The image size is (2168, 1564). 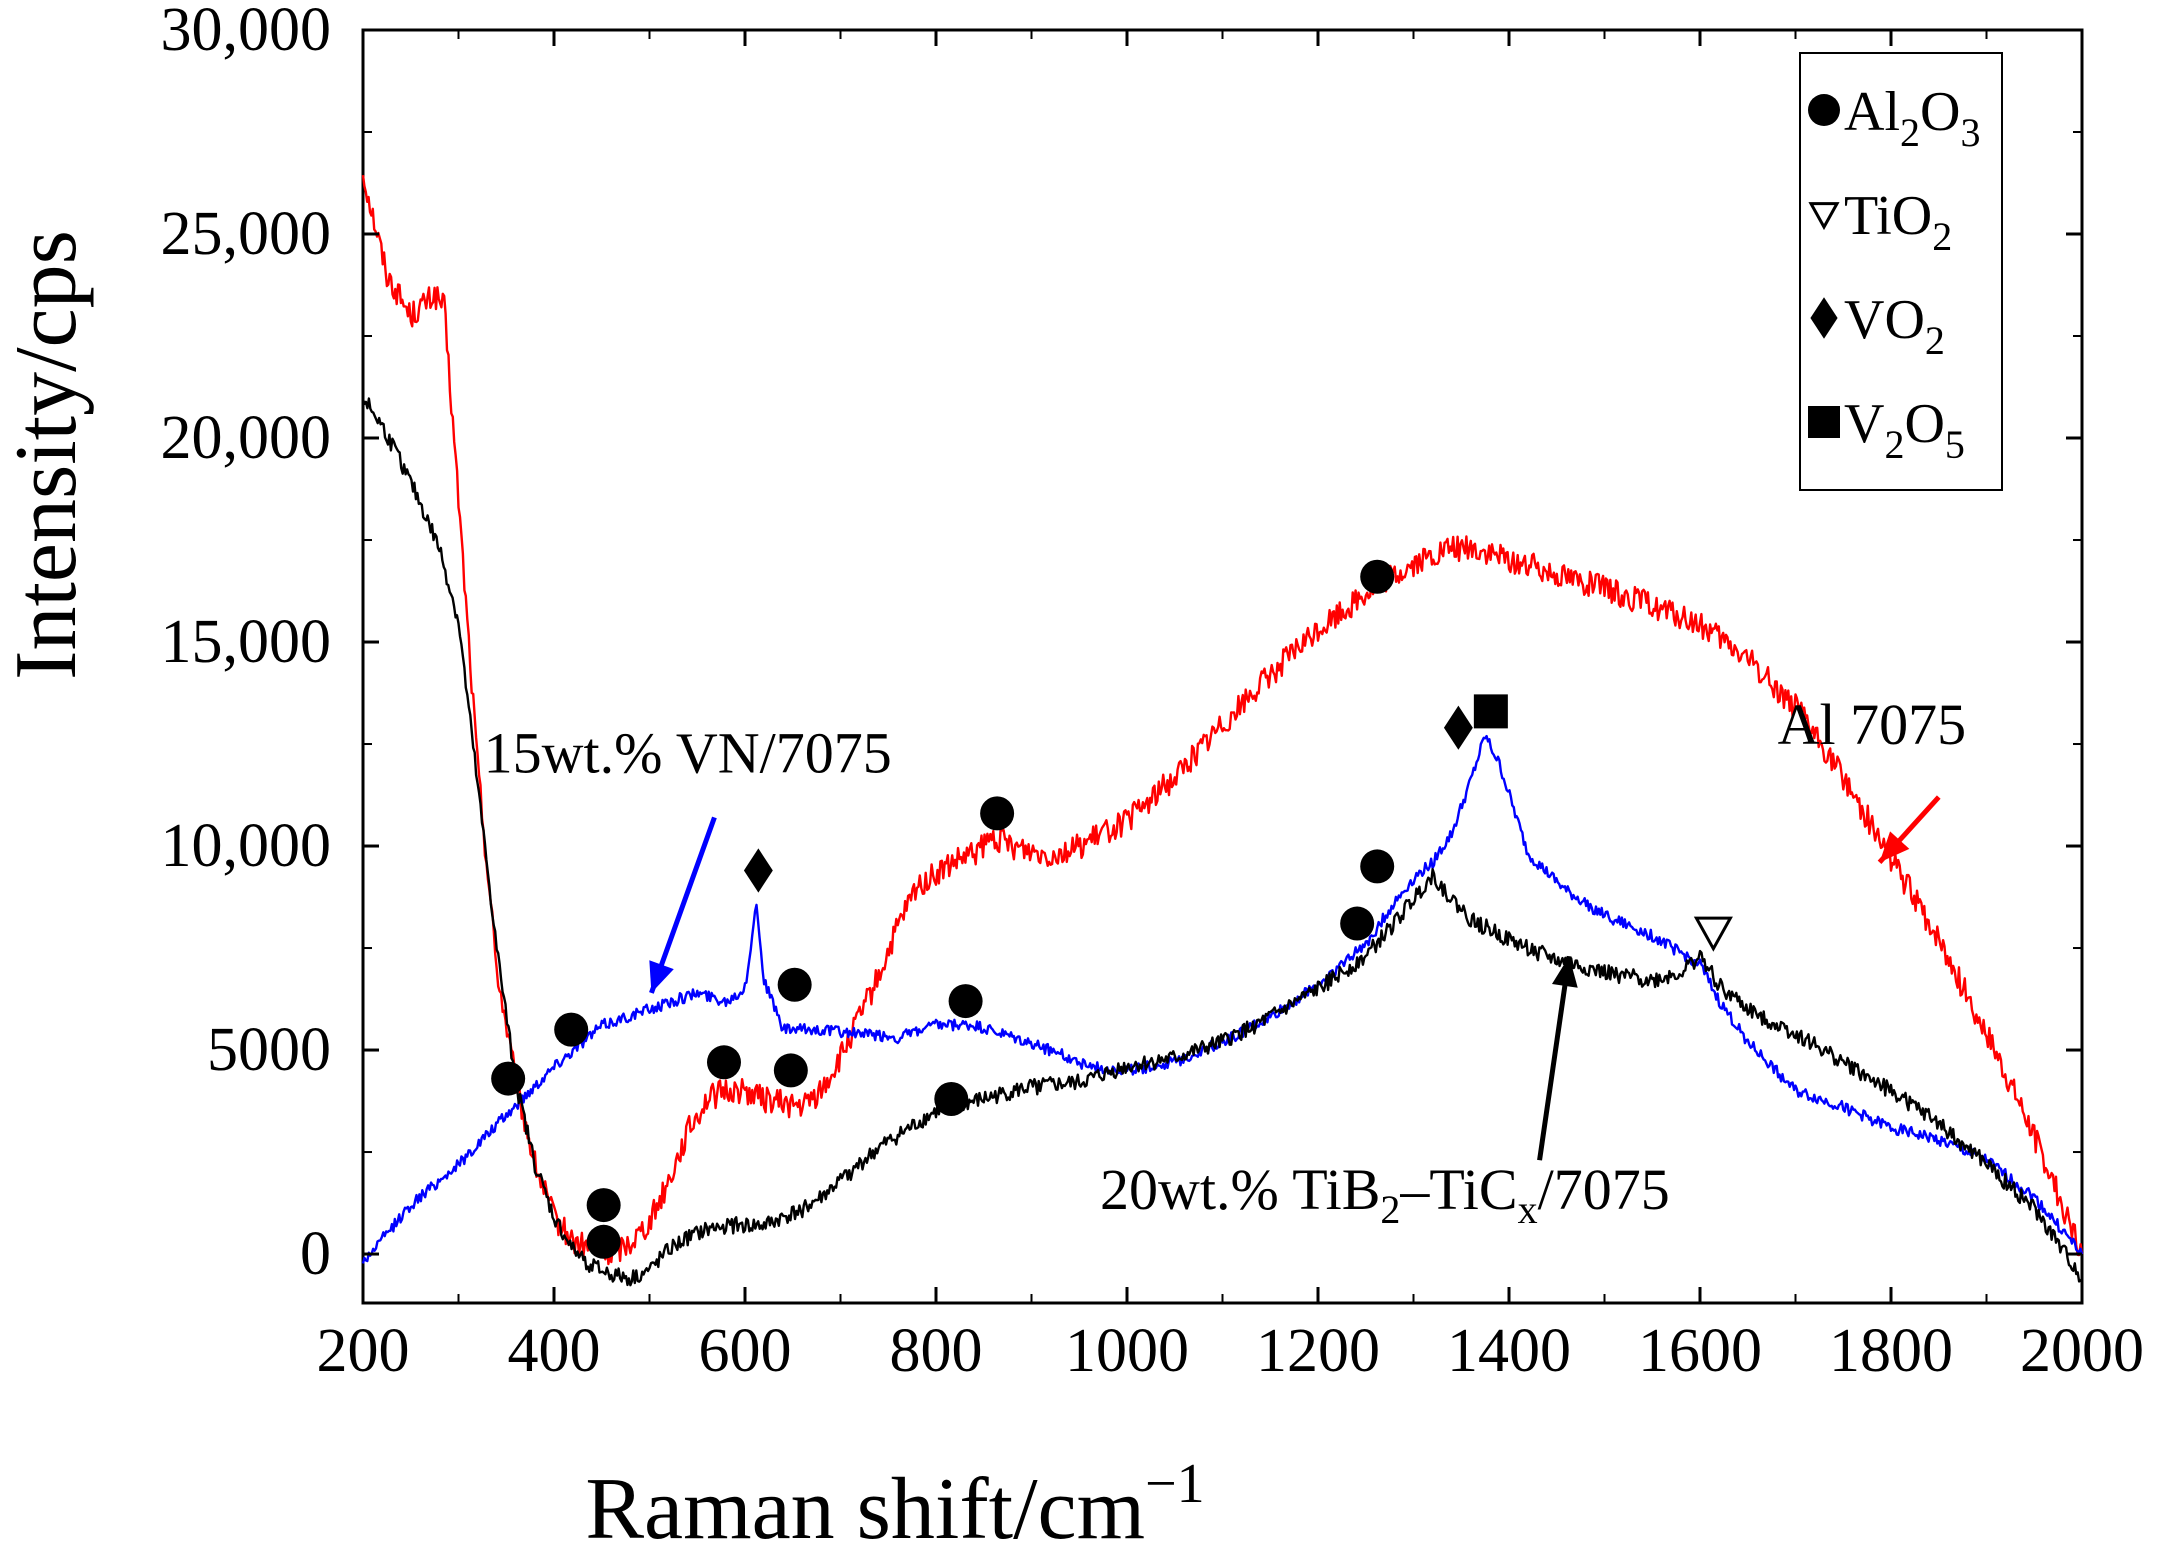 What do you see at coordinates (1127, 1351) in the screenshot?
I see `x-tick-label: 1000` at bounding box center [1127, 1351].